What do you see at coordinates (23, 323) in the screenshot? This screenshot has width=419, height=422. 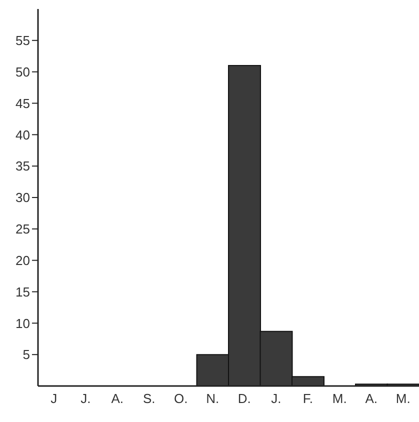 I see `y-tick-label: 10` at bounding box center [23, 323].